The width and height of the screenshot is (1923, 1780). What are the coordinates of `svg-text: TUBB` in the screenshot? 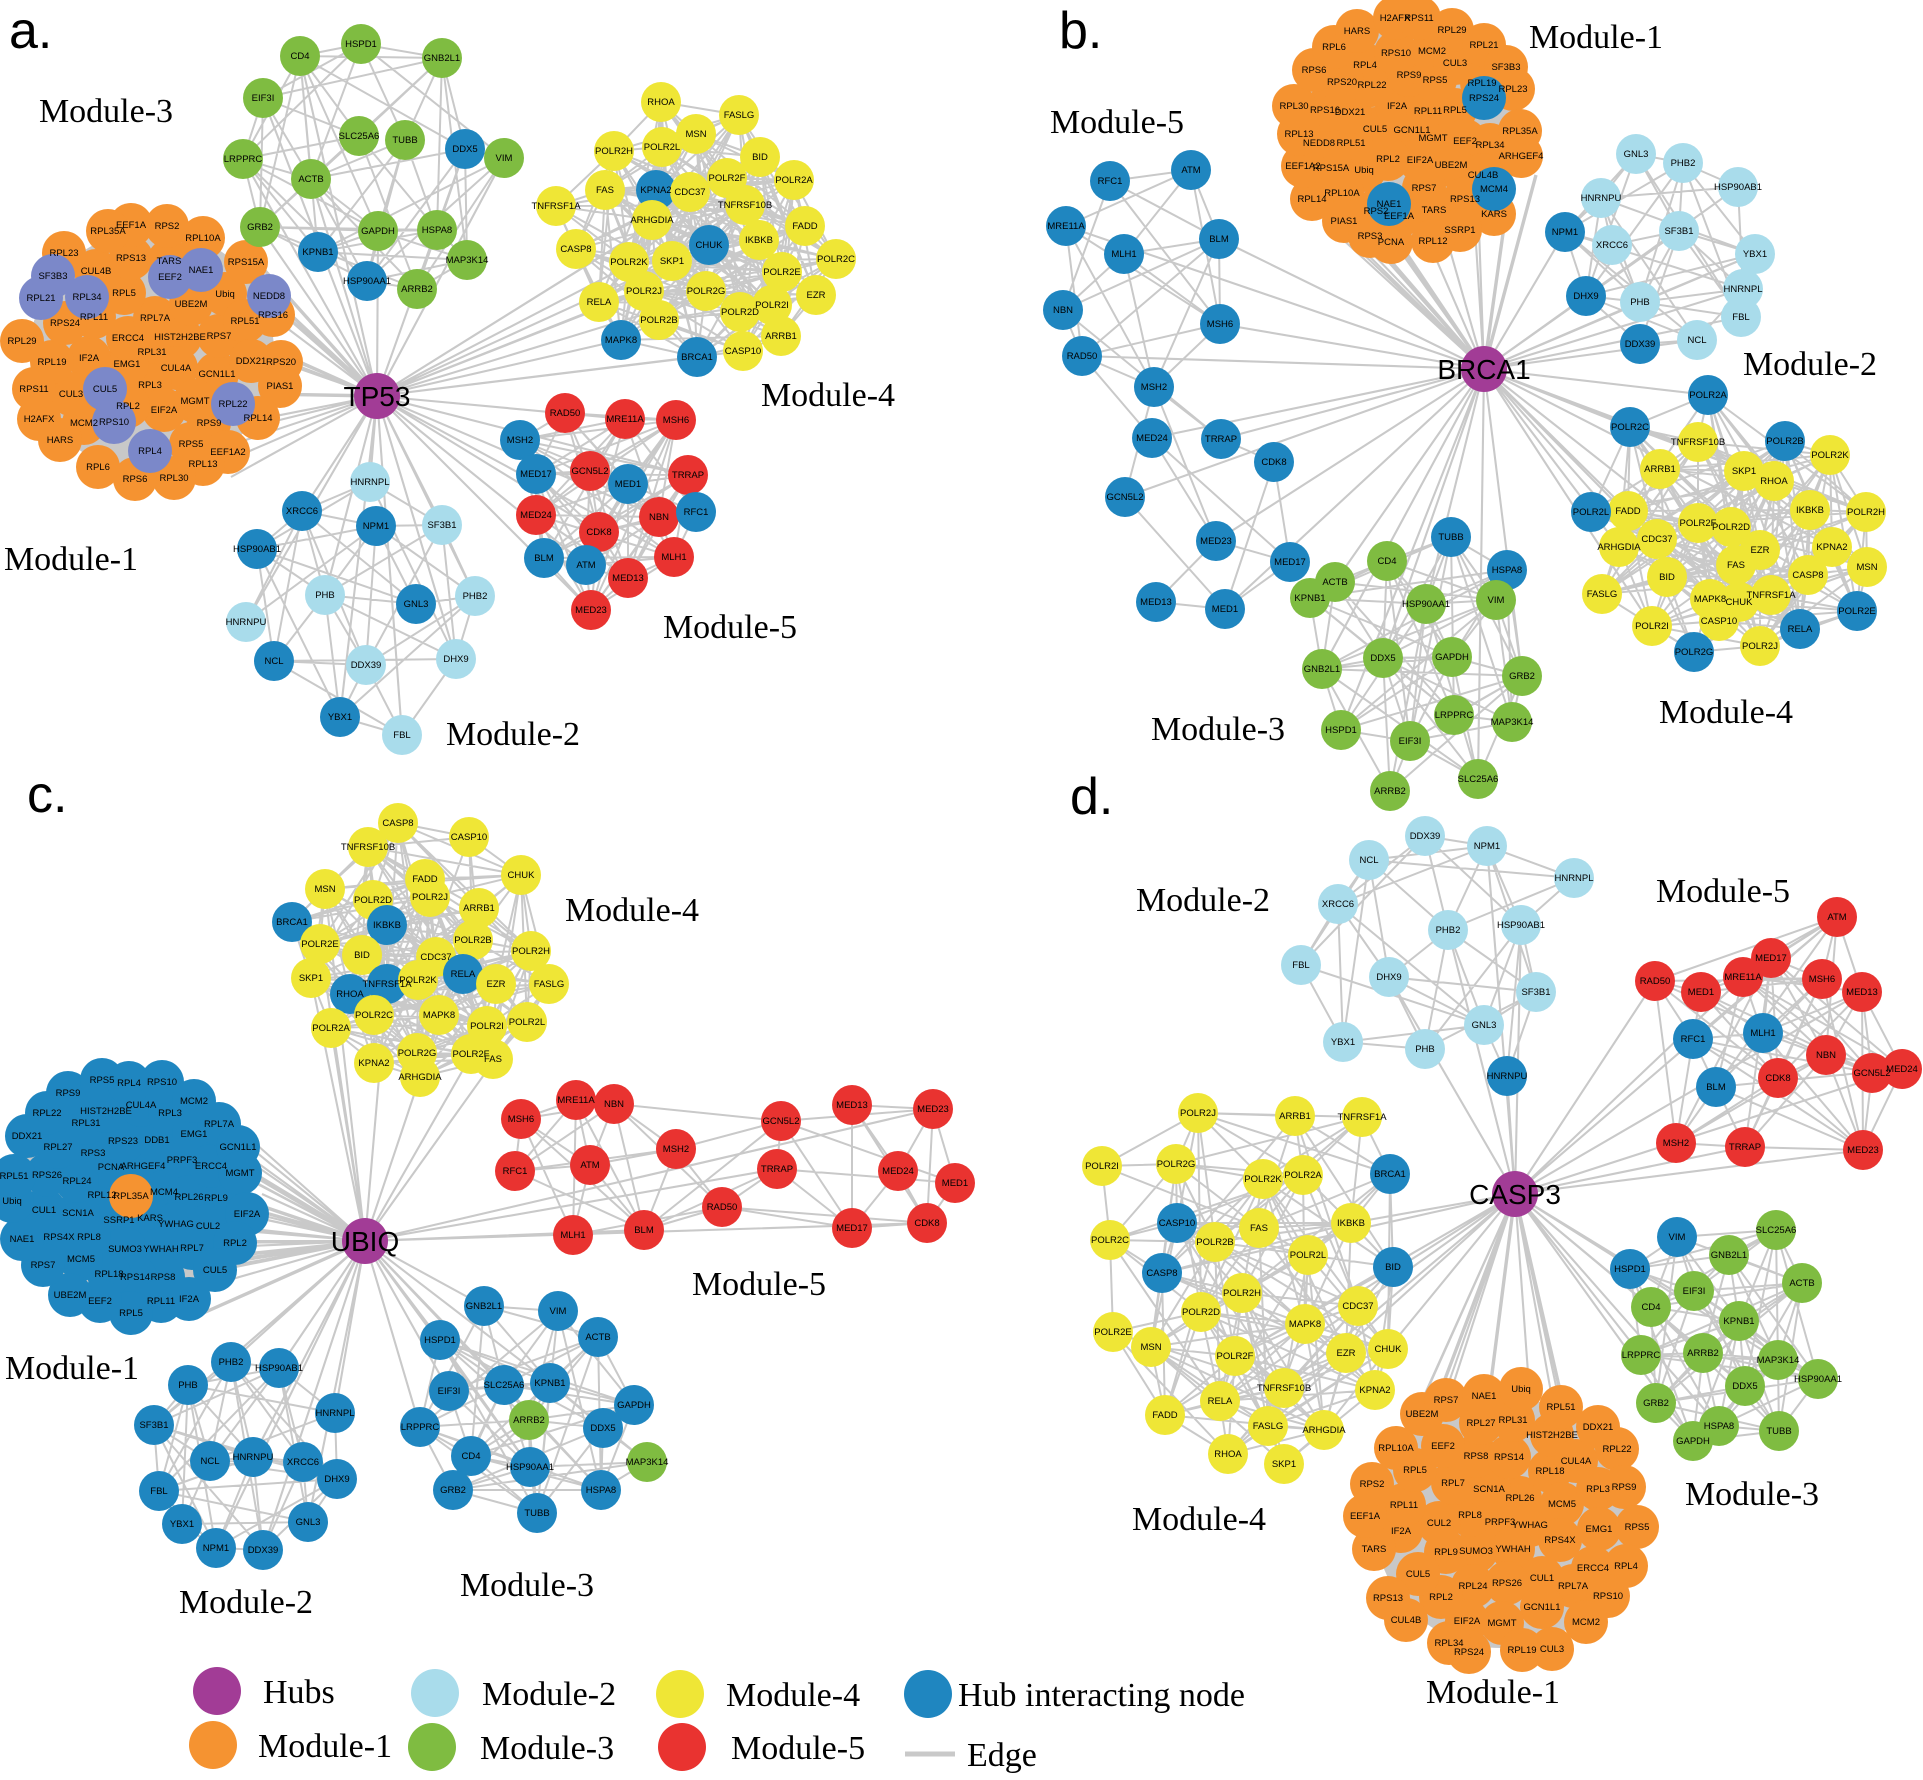 It's located at (1778, 1431).